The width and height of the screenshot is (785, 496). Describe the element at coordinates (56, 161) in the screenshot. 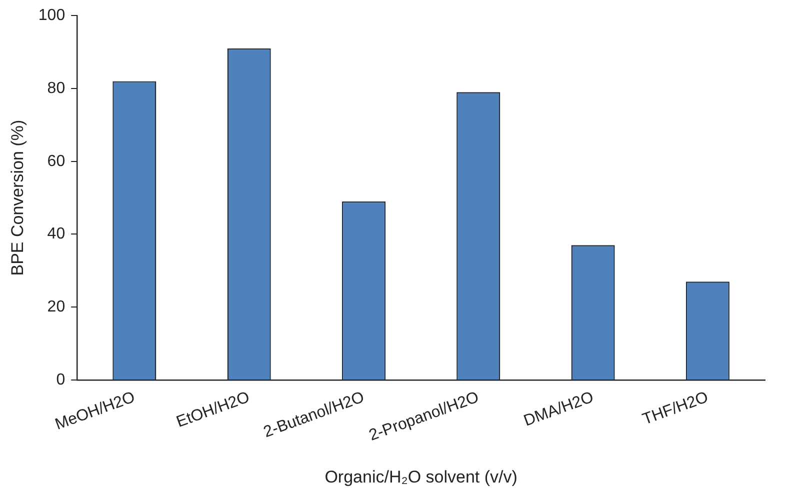

I see `y-tick-label: 60` at that location.